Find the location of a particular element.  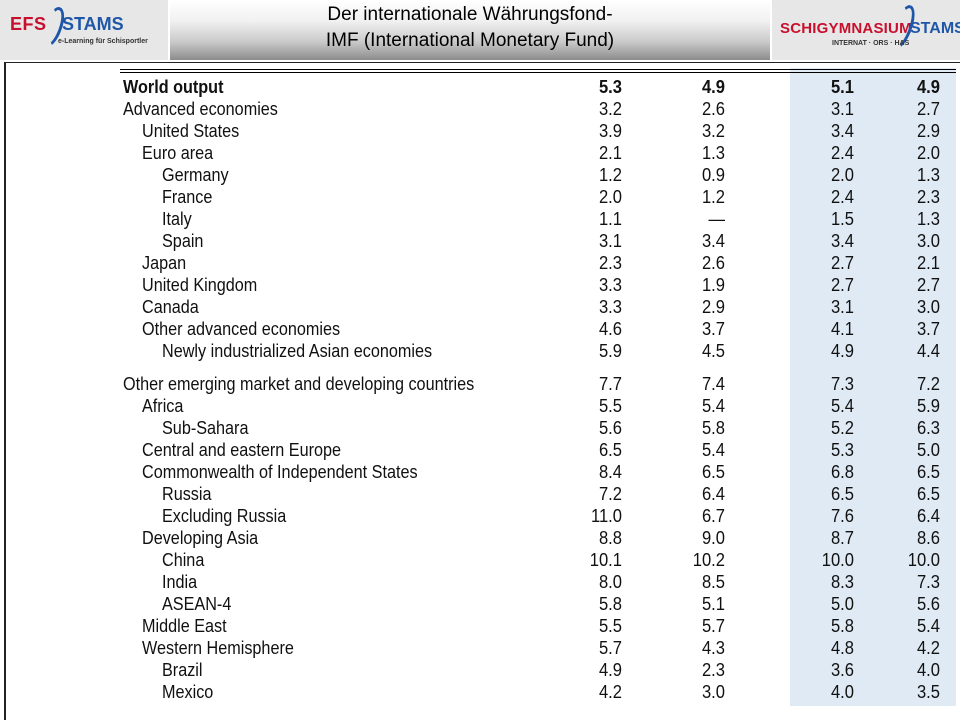

value-cell: 3.9 is located at coordinates (610, 131).